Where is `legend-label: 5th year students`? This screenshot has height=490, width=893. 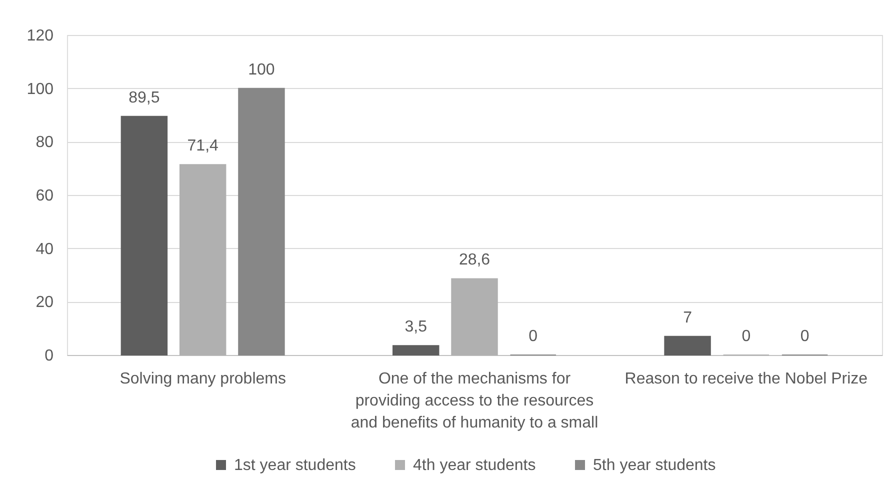
legend-label: 5th year students is located at coordinates (654, 465).